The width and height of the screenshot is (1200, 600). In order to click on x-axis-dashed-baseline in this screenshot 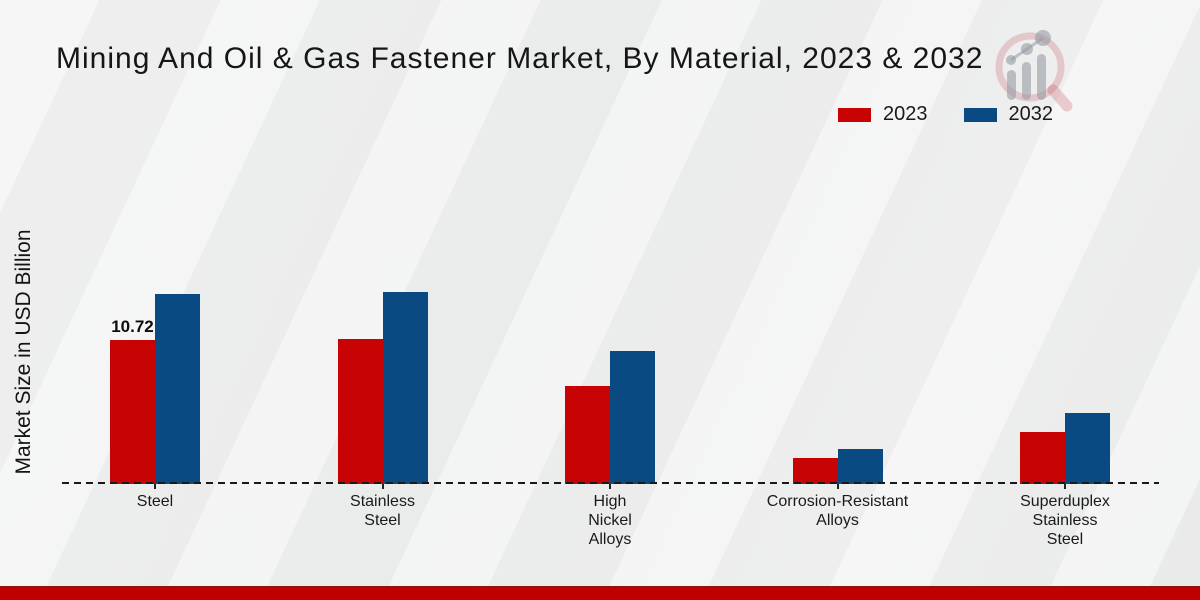, I will do `click(610, 483)`.